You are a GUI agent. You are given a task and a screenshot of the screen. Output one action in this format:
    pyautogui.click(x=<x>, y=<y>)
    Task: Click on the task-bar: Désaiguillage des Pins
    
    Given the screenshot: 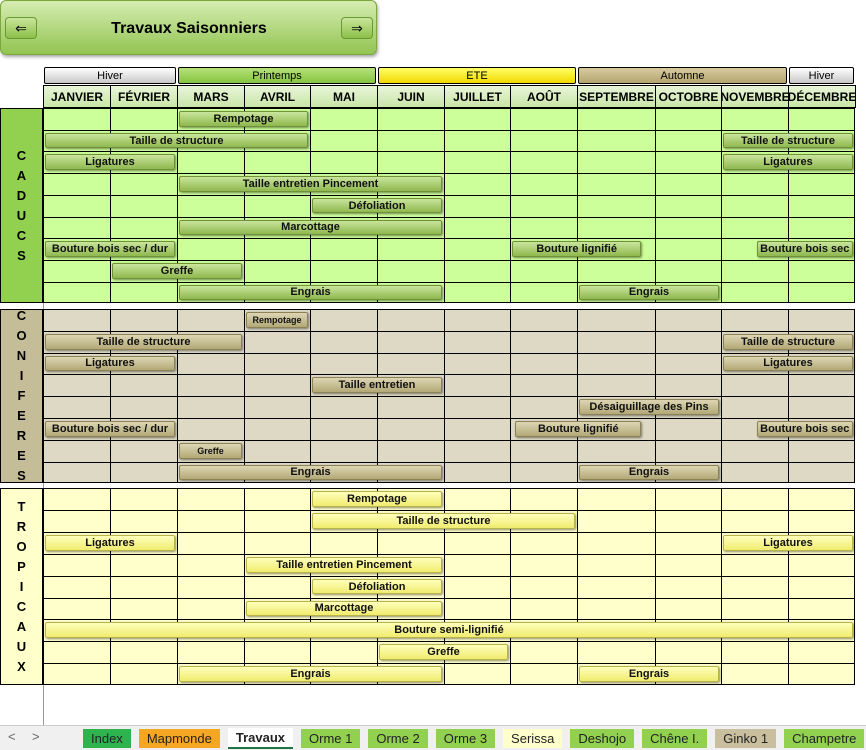 What is the action you would take?
    pyautogui.click(x=649, y=407)
    